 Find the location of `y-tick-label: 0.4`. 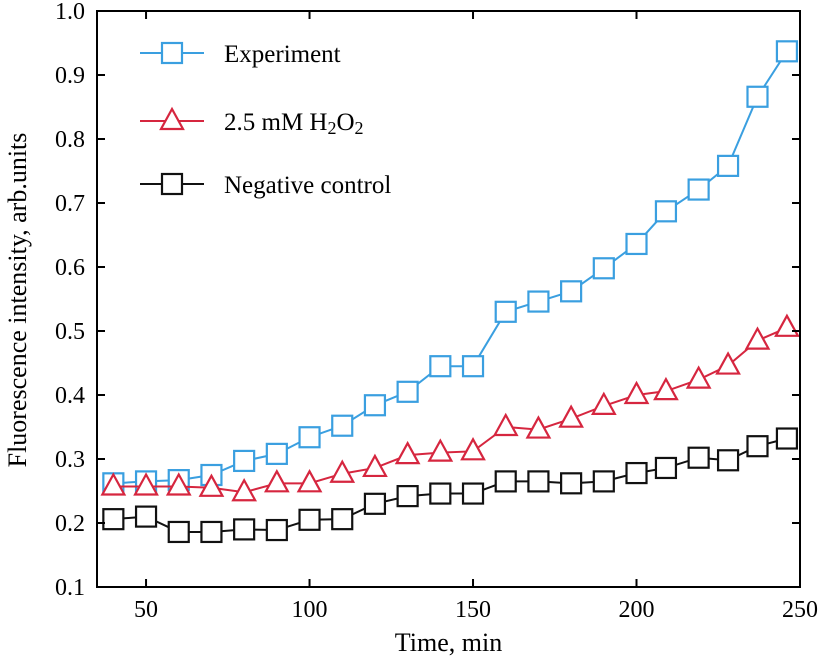

y-tick-label: 0.4 is located at coordinates (70, 396).